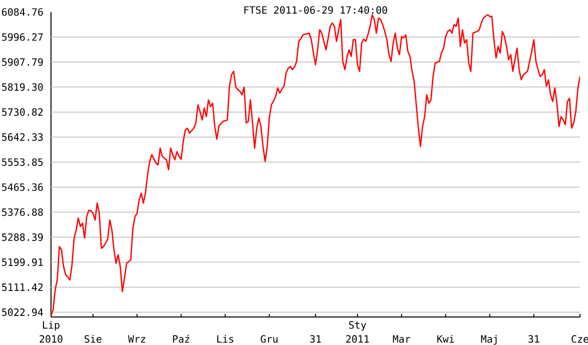 Image resolution: width=588 pixels, height=345 pixels. Describe the element at coordinates (22, 187) in the screenshot. I see `y-tick-label: 5465.36` at that location.